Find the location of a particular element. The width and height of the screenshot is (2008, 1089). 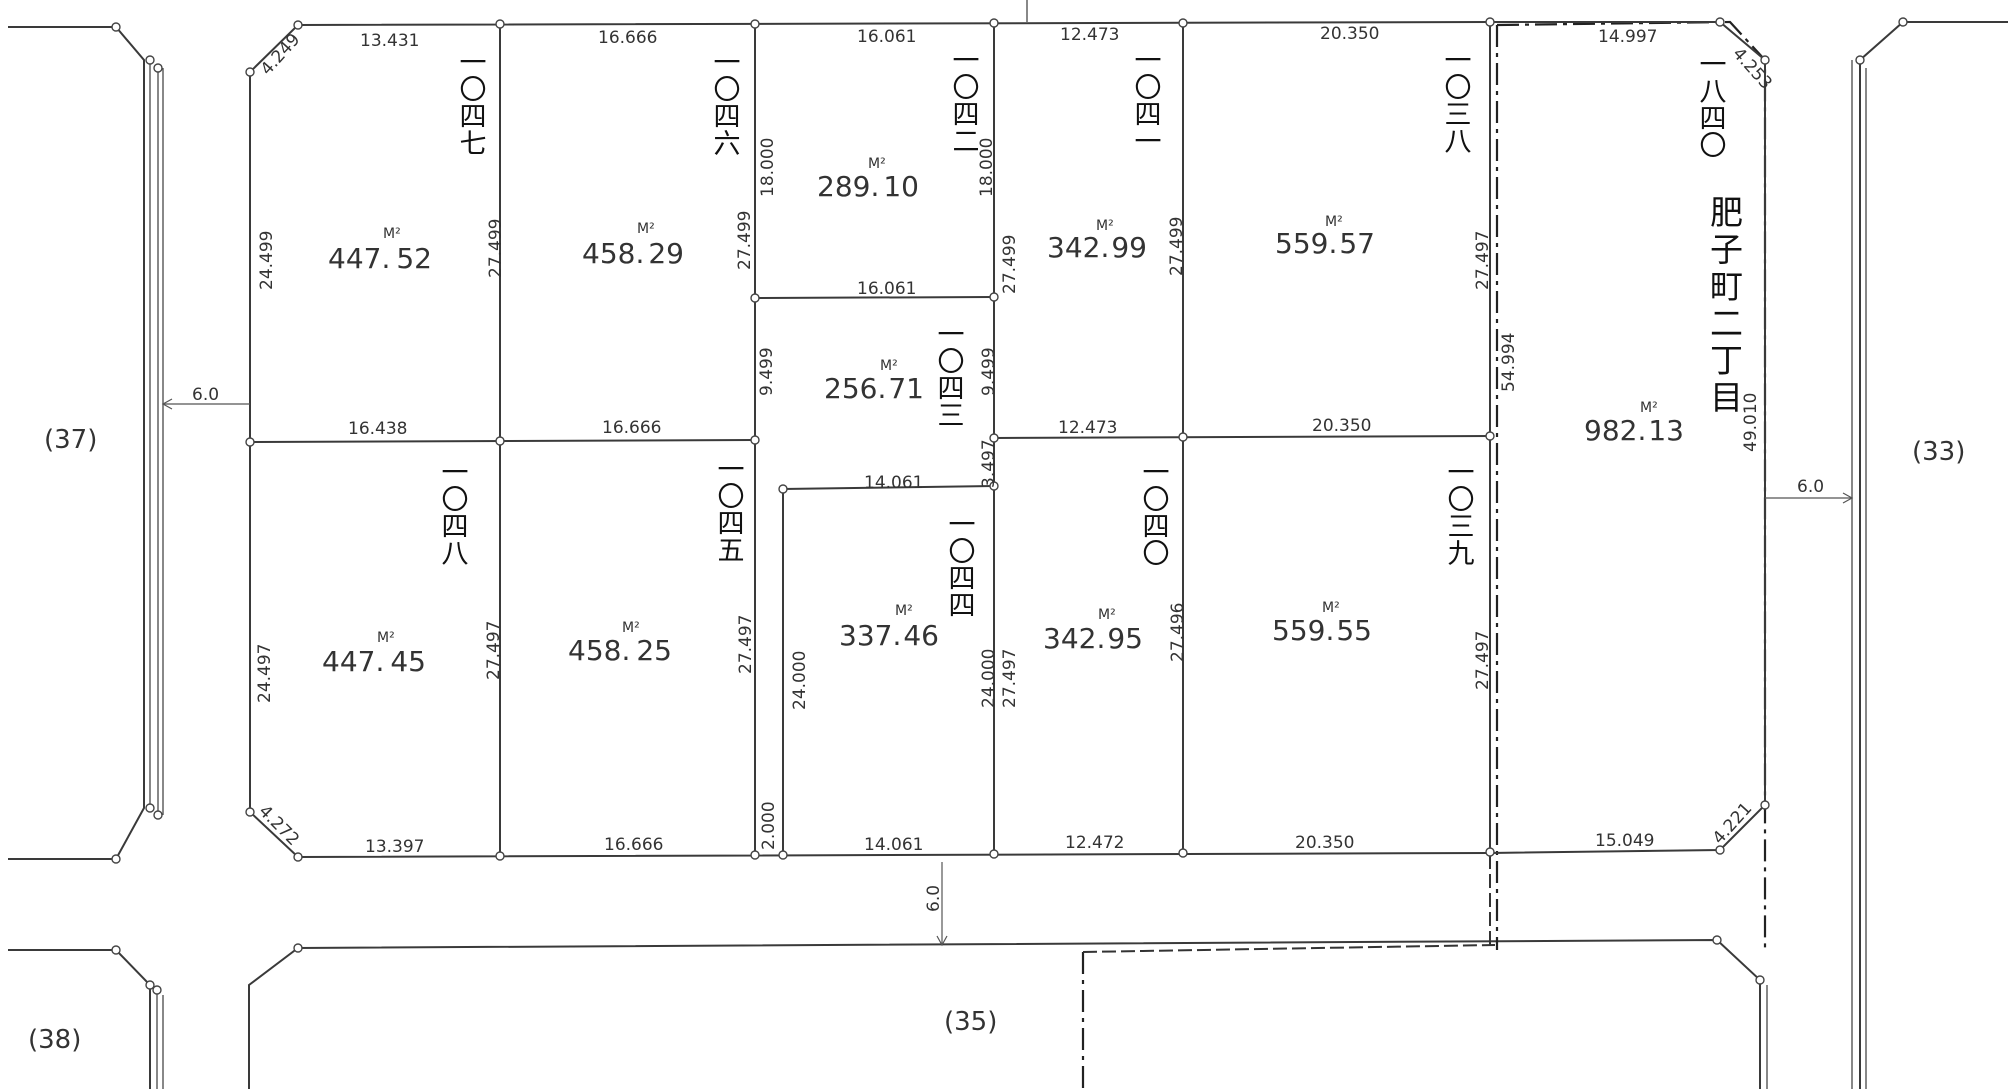

svg-text: 342.95 is located at coordinates (1093, 638).